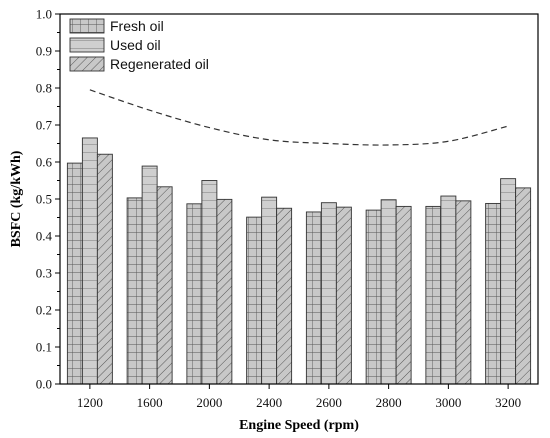  What do you see at coordinates (44, 14) in the screenshot?
I see `y-tick-label: 1.0` at bounding box center [44, 14].